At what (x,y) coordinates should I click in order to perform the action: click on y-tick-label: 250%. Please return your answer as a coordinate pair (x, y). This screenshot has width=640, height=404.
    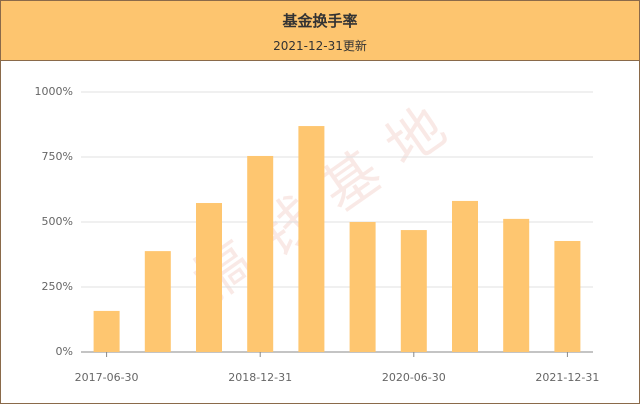
    Looking at the image, I should click on (57, 286).